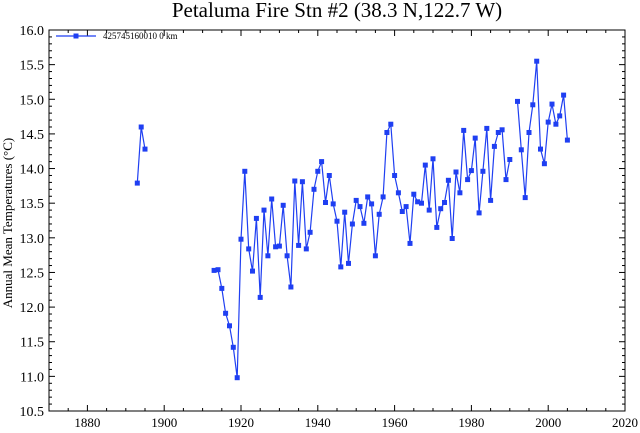  I want to click on x-tick-label: 1920, so click(241, 421).